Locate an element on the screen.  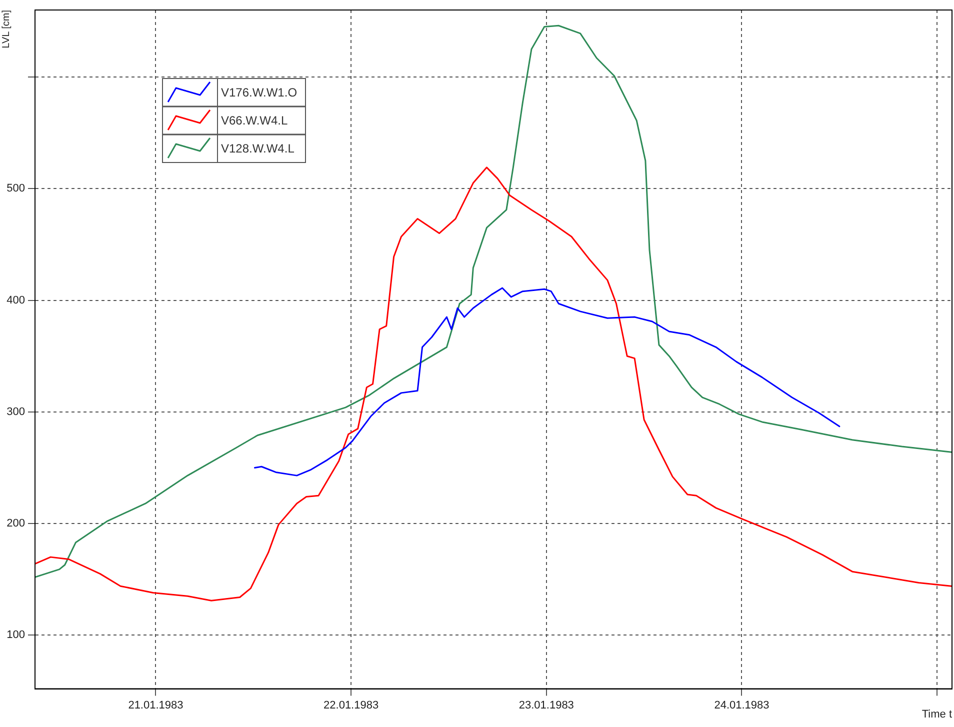
y-tick-label: 300 is located at coordinates (15, 412).